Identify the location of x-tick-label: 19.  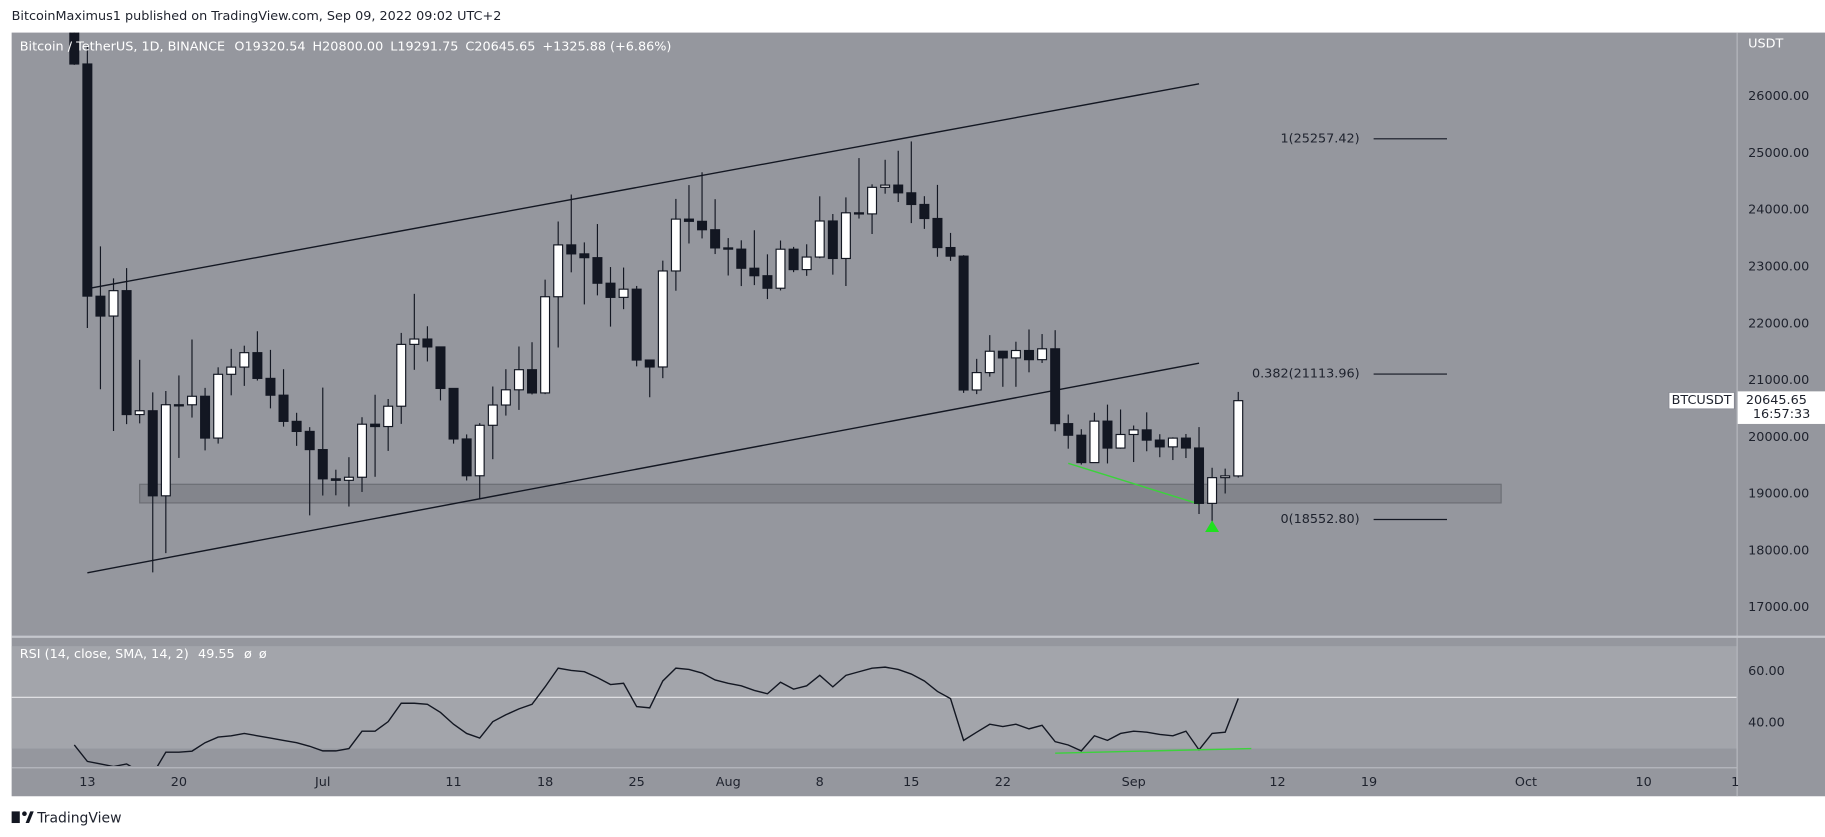
(1369, 782).